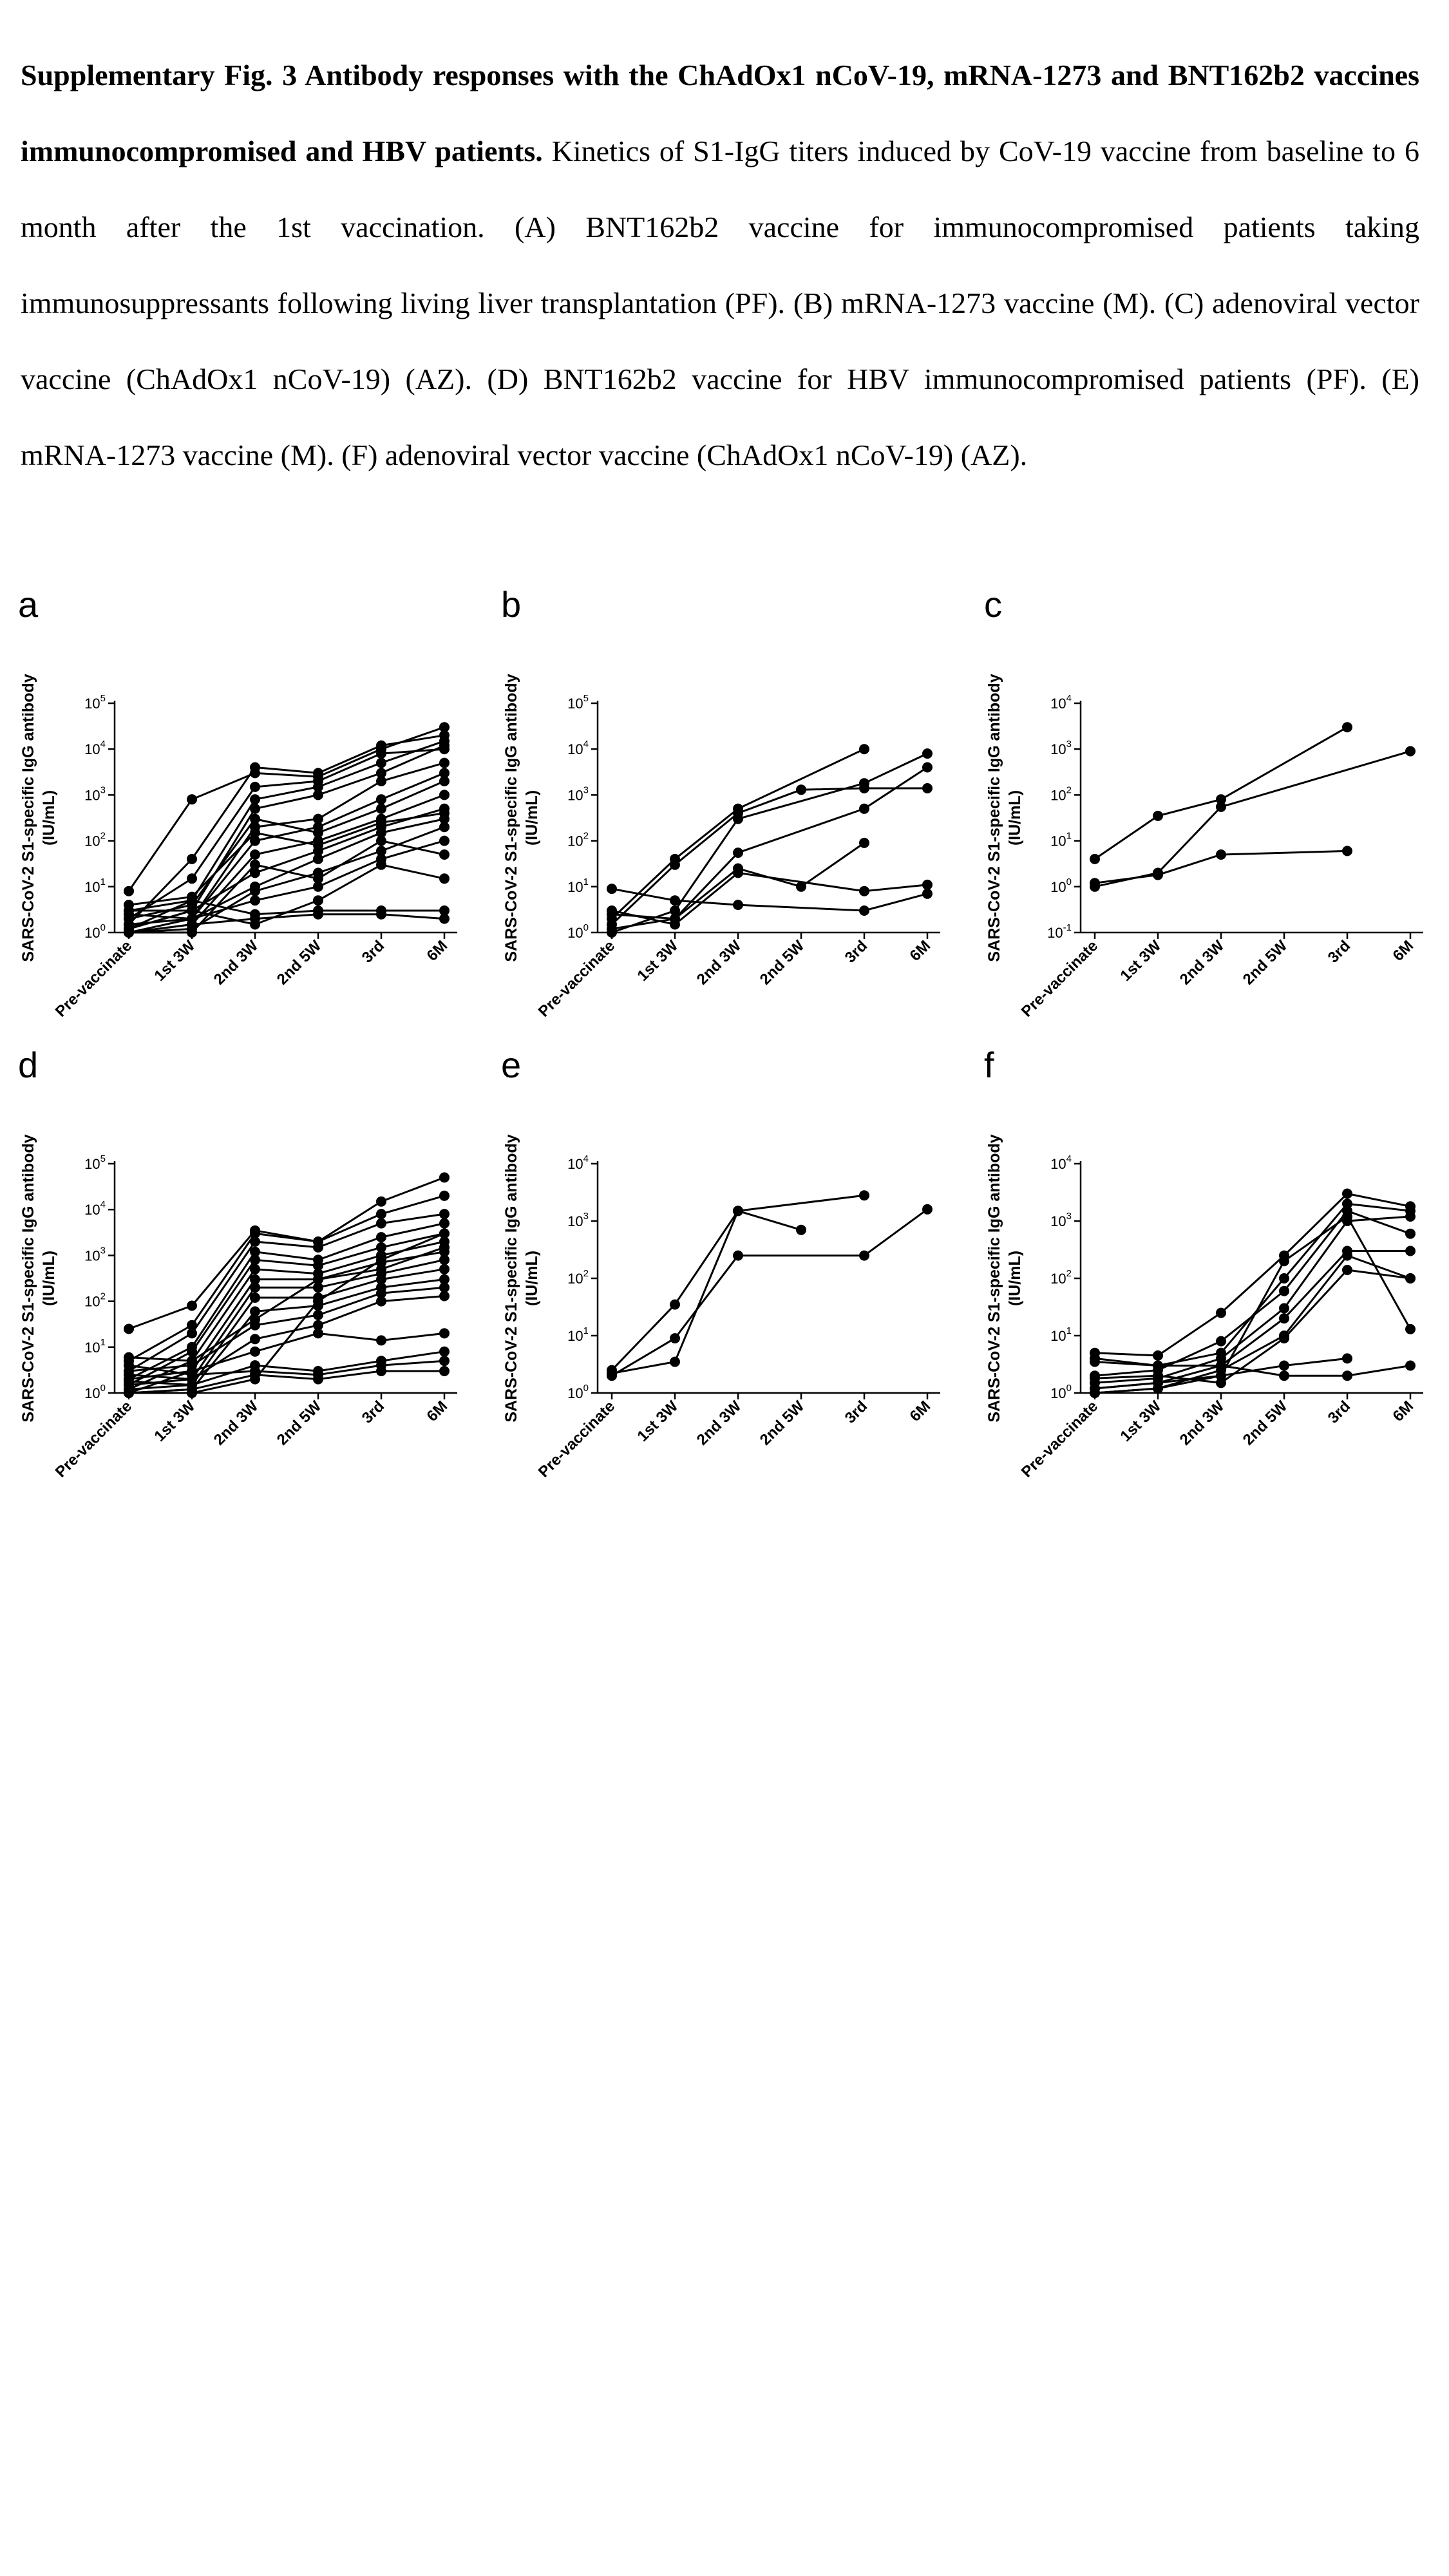 Image resolution: width=1449 pixels, height=2576 pixels. Describe the element at coordinates (95, 793) in the screenshot. I see `y-tick-label: 10³` at that location.